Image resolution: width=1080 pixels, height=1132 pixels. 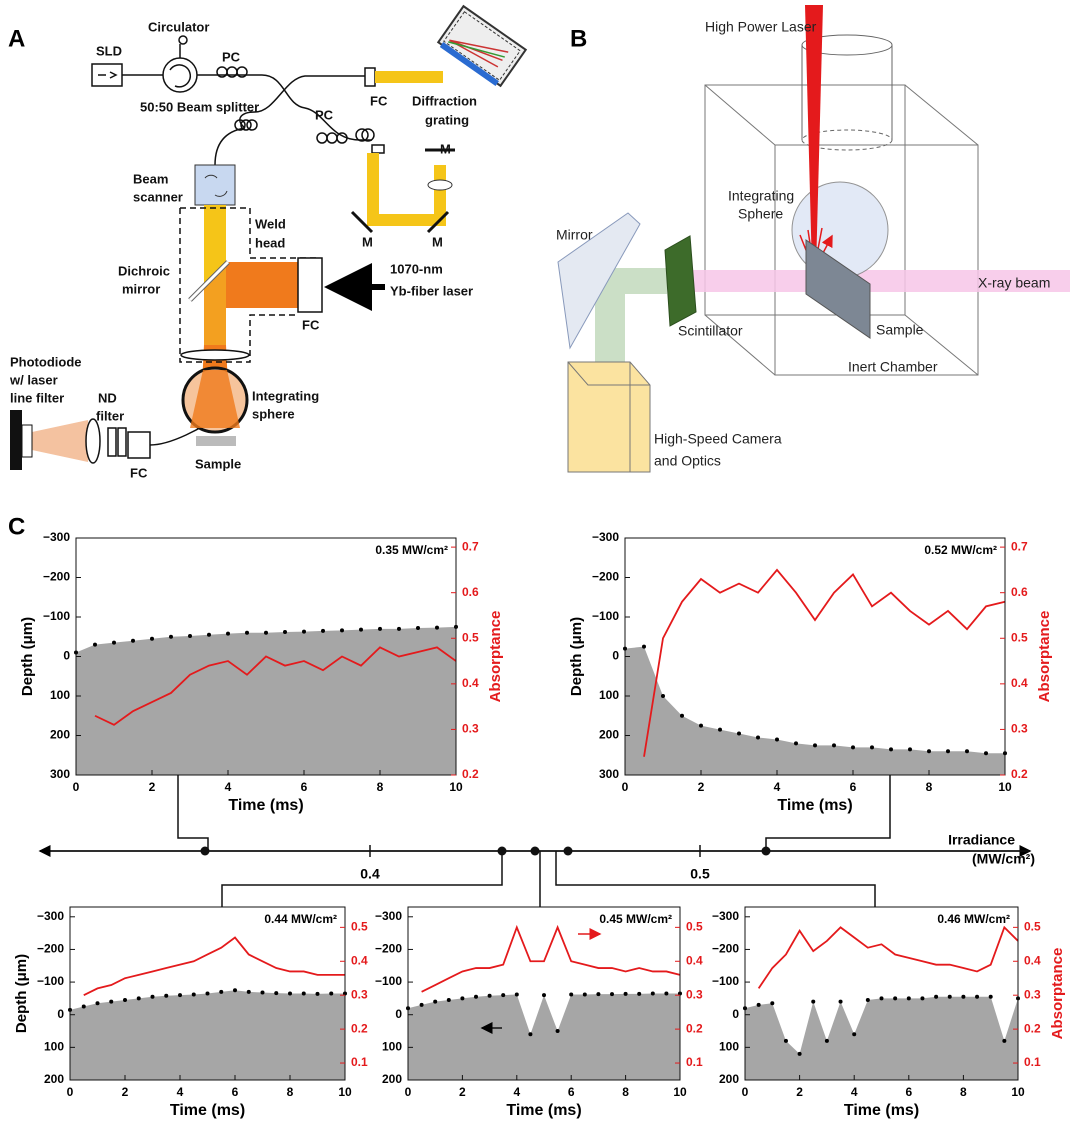 I want to click on y2-tick-label: 0.5, so click(x=470, y=637).